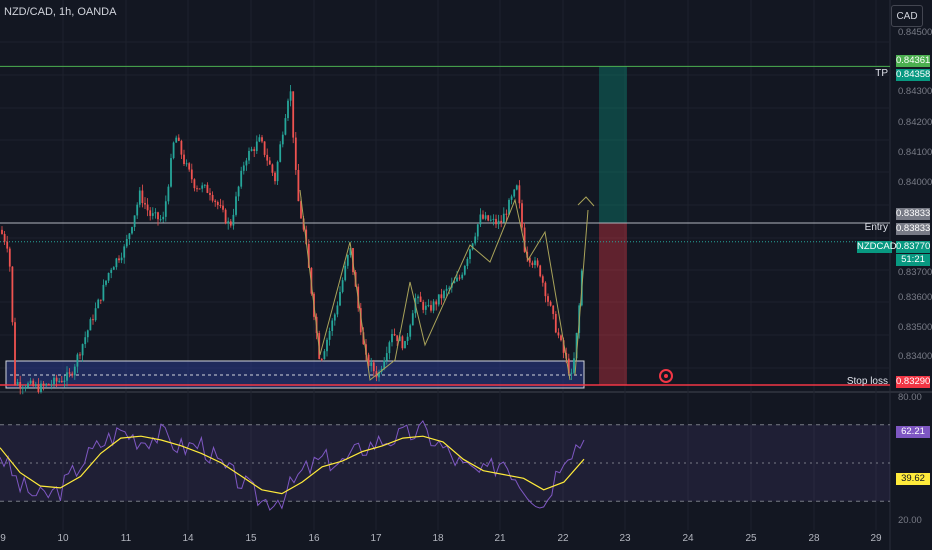 The image size is (932, 550). I want to click on tp-label: TP, so click(881, 73).